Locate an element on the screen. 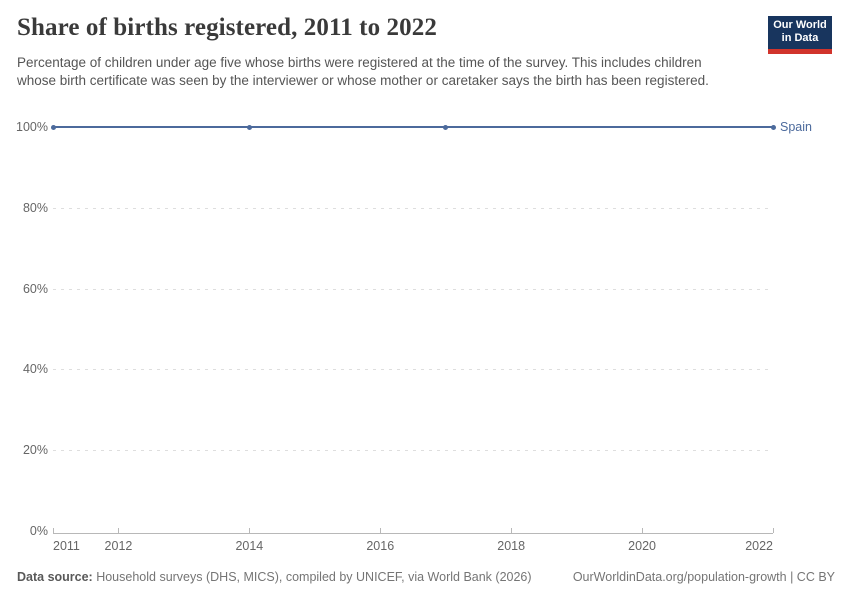 The height and width of the screenshot is (600, 850). x-axis-label: 2022 is located at coordinates (759, 546).